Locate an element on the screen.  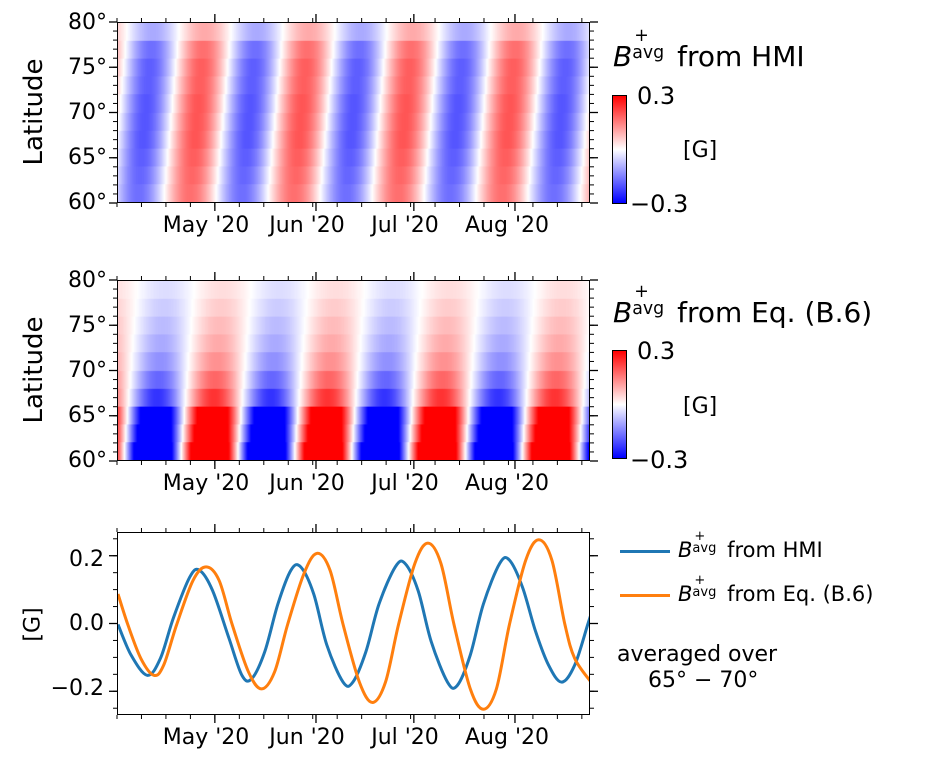
heatmap-hmi-ytick-60: 60° is located at coordinates (87, 202).